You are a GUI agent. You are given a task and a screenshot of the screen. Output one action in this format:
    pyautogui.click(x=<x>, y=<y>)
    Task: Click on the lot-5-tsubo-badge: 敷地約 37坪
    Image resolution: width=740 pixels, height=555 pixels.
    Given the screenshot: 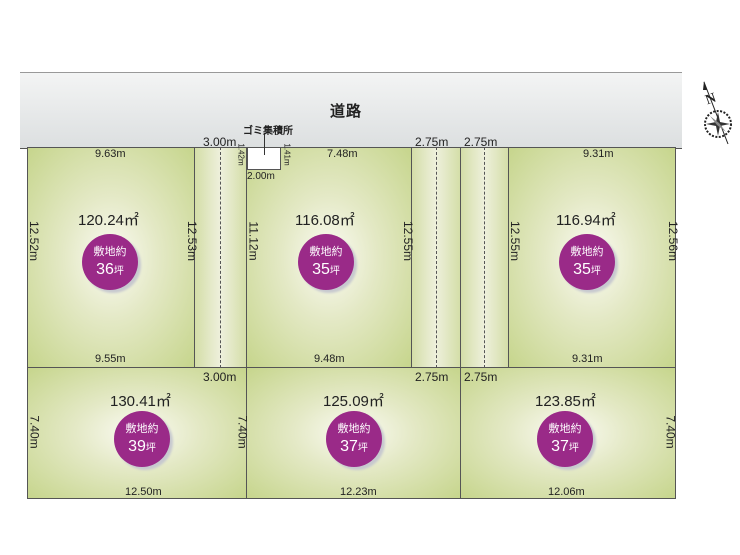 What is the action you would take?
    pyautogui.click(x=354, y=439)
    